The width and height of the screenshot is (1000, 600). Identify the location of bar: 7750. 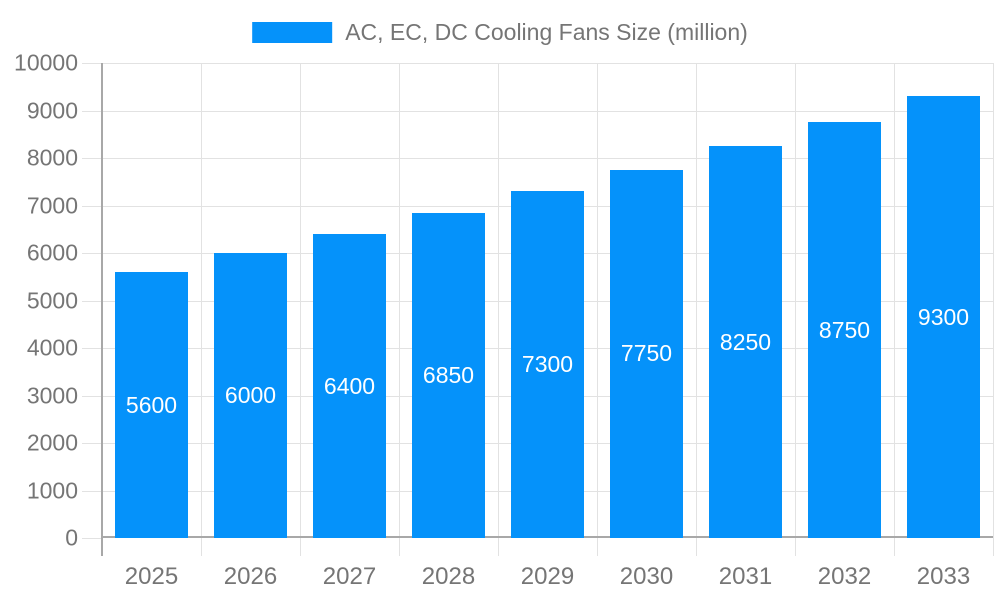
(646, 353).